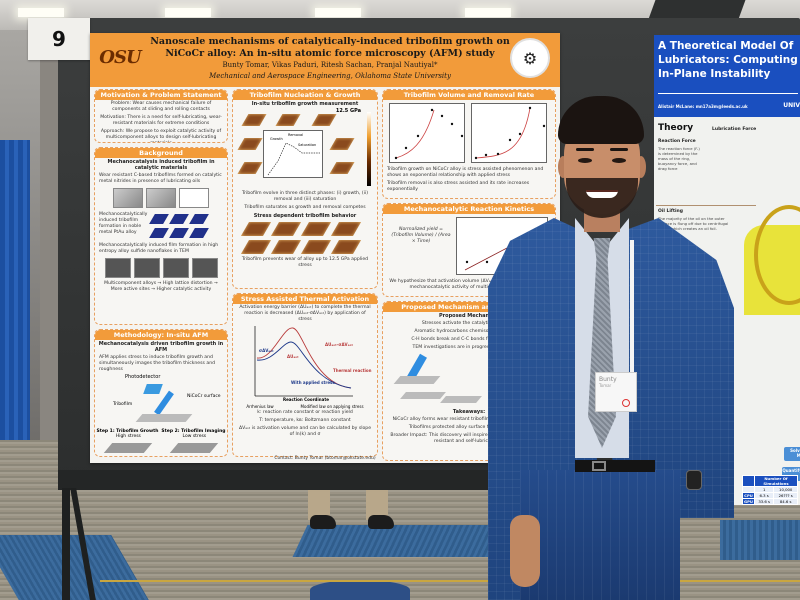 The image size is (800, 600). Describe the element at coordinates (313, 382) in the screenshot. I see `curve-label: With applied stress` at that location.